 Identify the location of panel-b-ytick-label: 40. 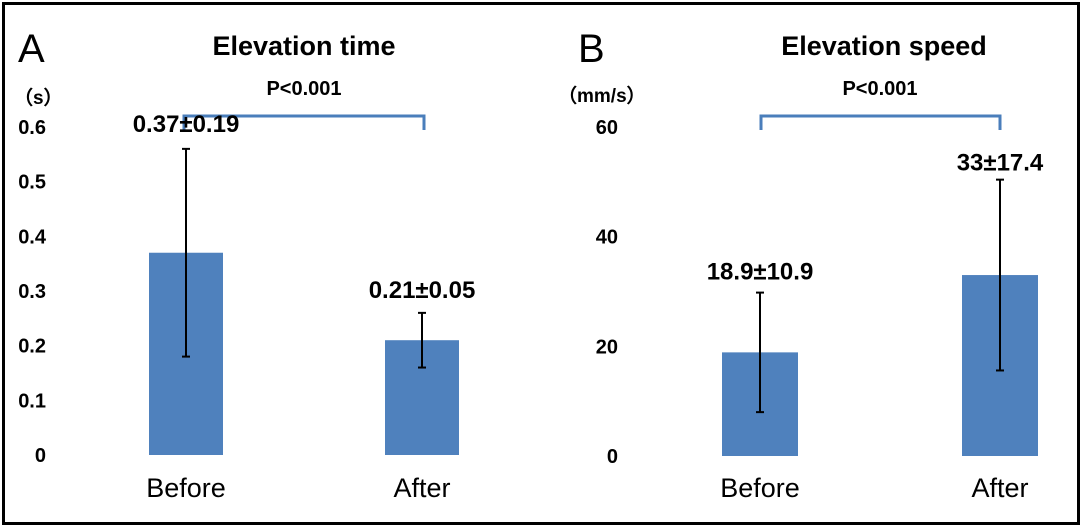
(607, 238).